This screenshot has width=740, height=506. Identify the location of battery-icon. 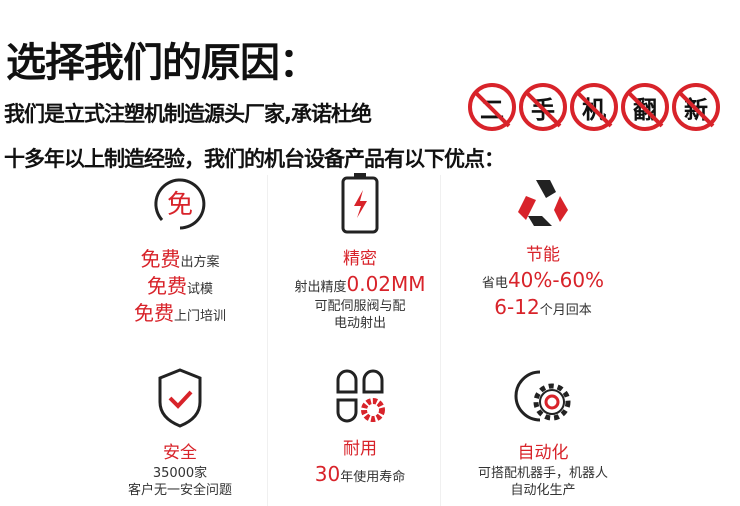
(360, 203).